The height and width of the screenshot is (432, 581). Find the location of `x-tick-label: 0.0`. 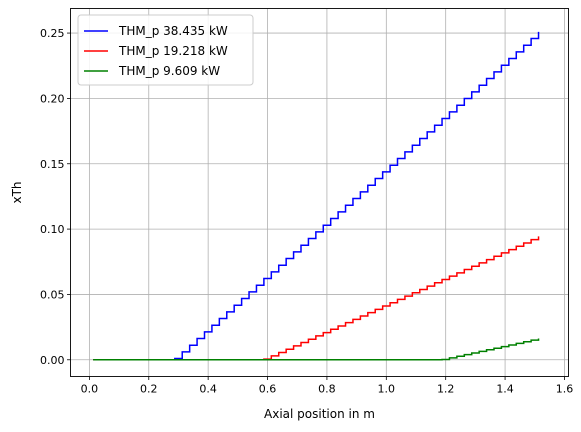

x-tick-label: 0.0 is located at coordinates (90, 389).